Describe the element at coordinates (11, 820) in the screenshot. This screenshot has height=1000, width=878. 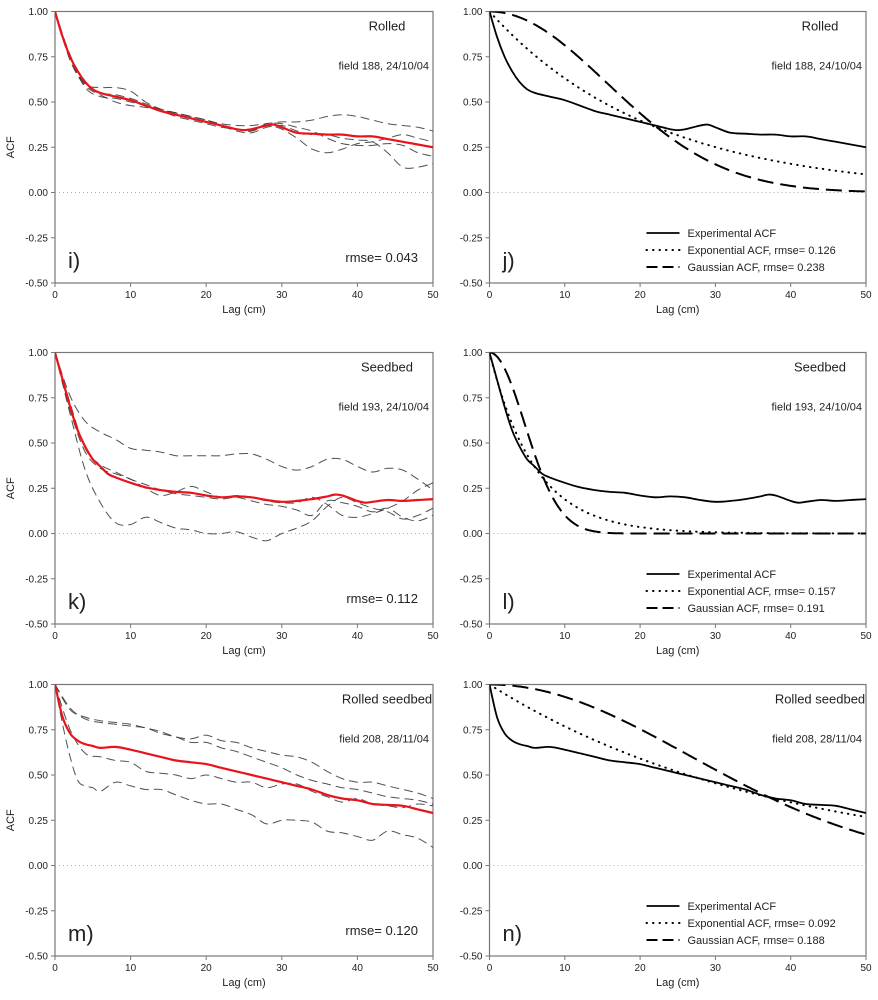
I see `y-axis-label: ACF` at that location.